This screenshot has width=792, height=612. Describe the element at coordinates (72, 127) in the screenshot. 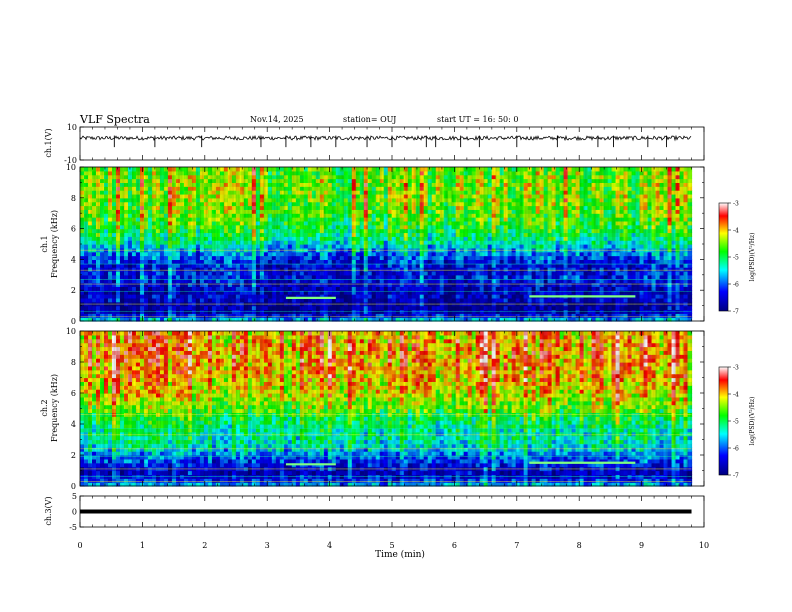

I see `ch1-waveform-ytick-label: 10` at that location.